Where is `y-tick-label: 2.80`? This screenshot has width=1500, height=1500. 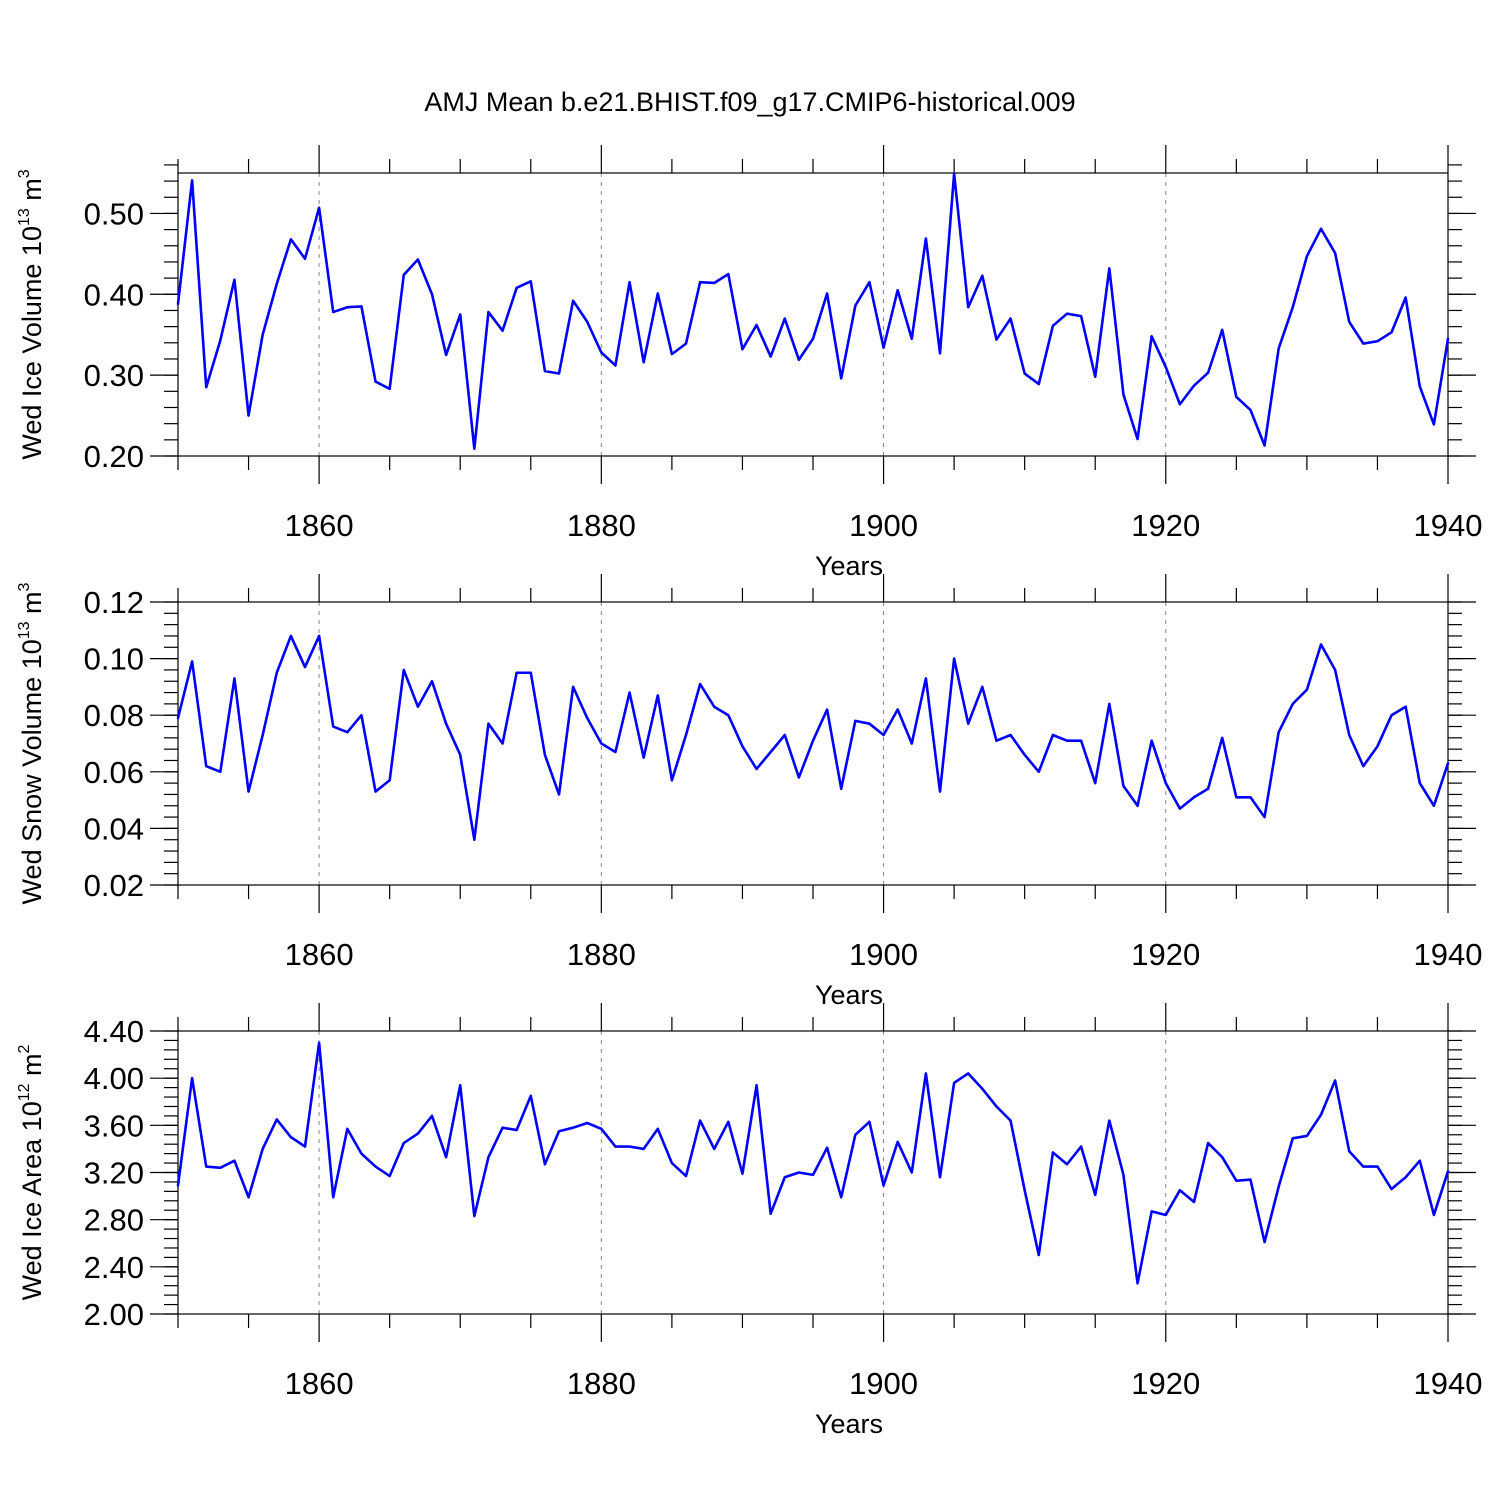
y-tick-label: 2.80 is located at coordinates (114, 1220).